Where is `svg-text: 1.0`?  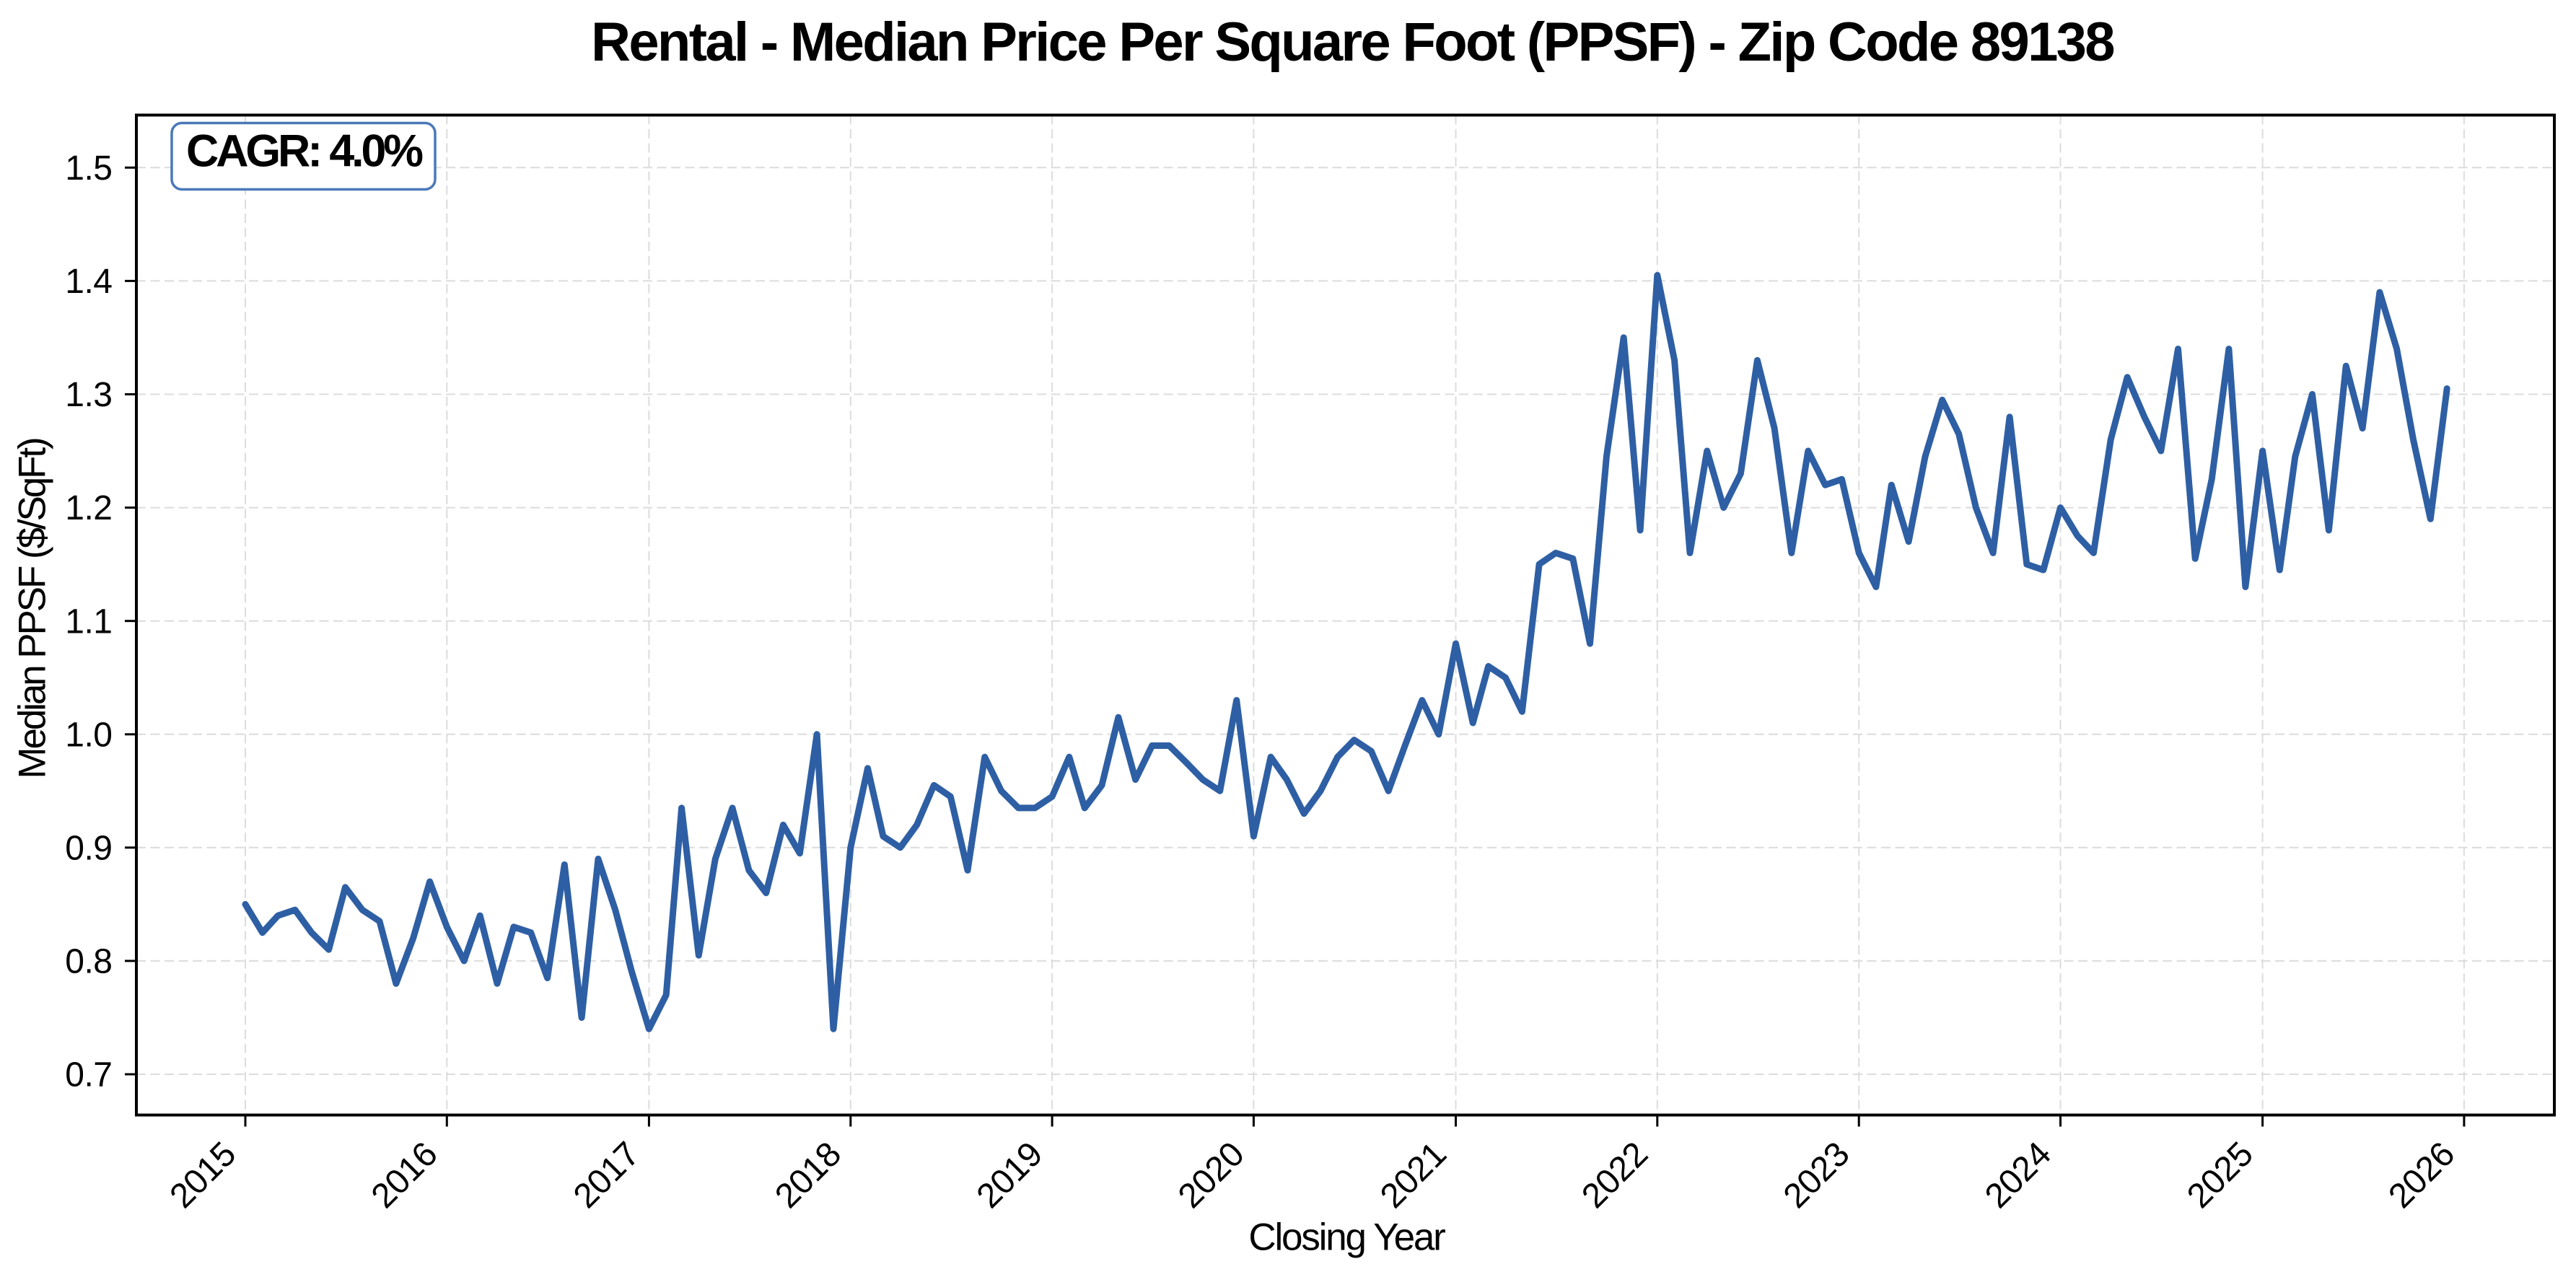
svg-text: 1.0 is located at coordinates (88, 735).